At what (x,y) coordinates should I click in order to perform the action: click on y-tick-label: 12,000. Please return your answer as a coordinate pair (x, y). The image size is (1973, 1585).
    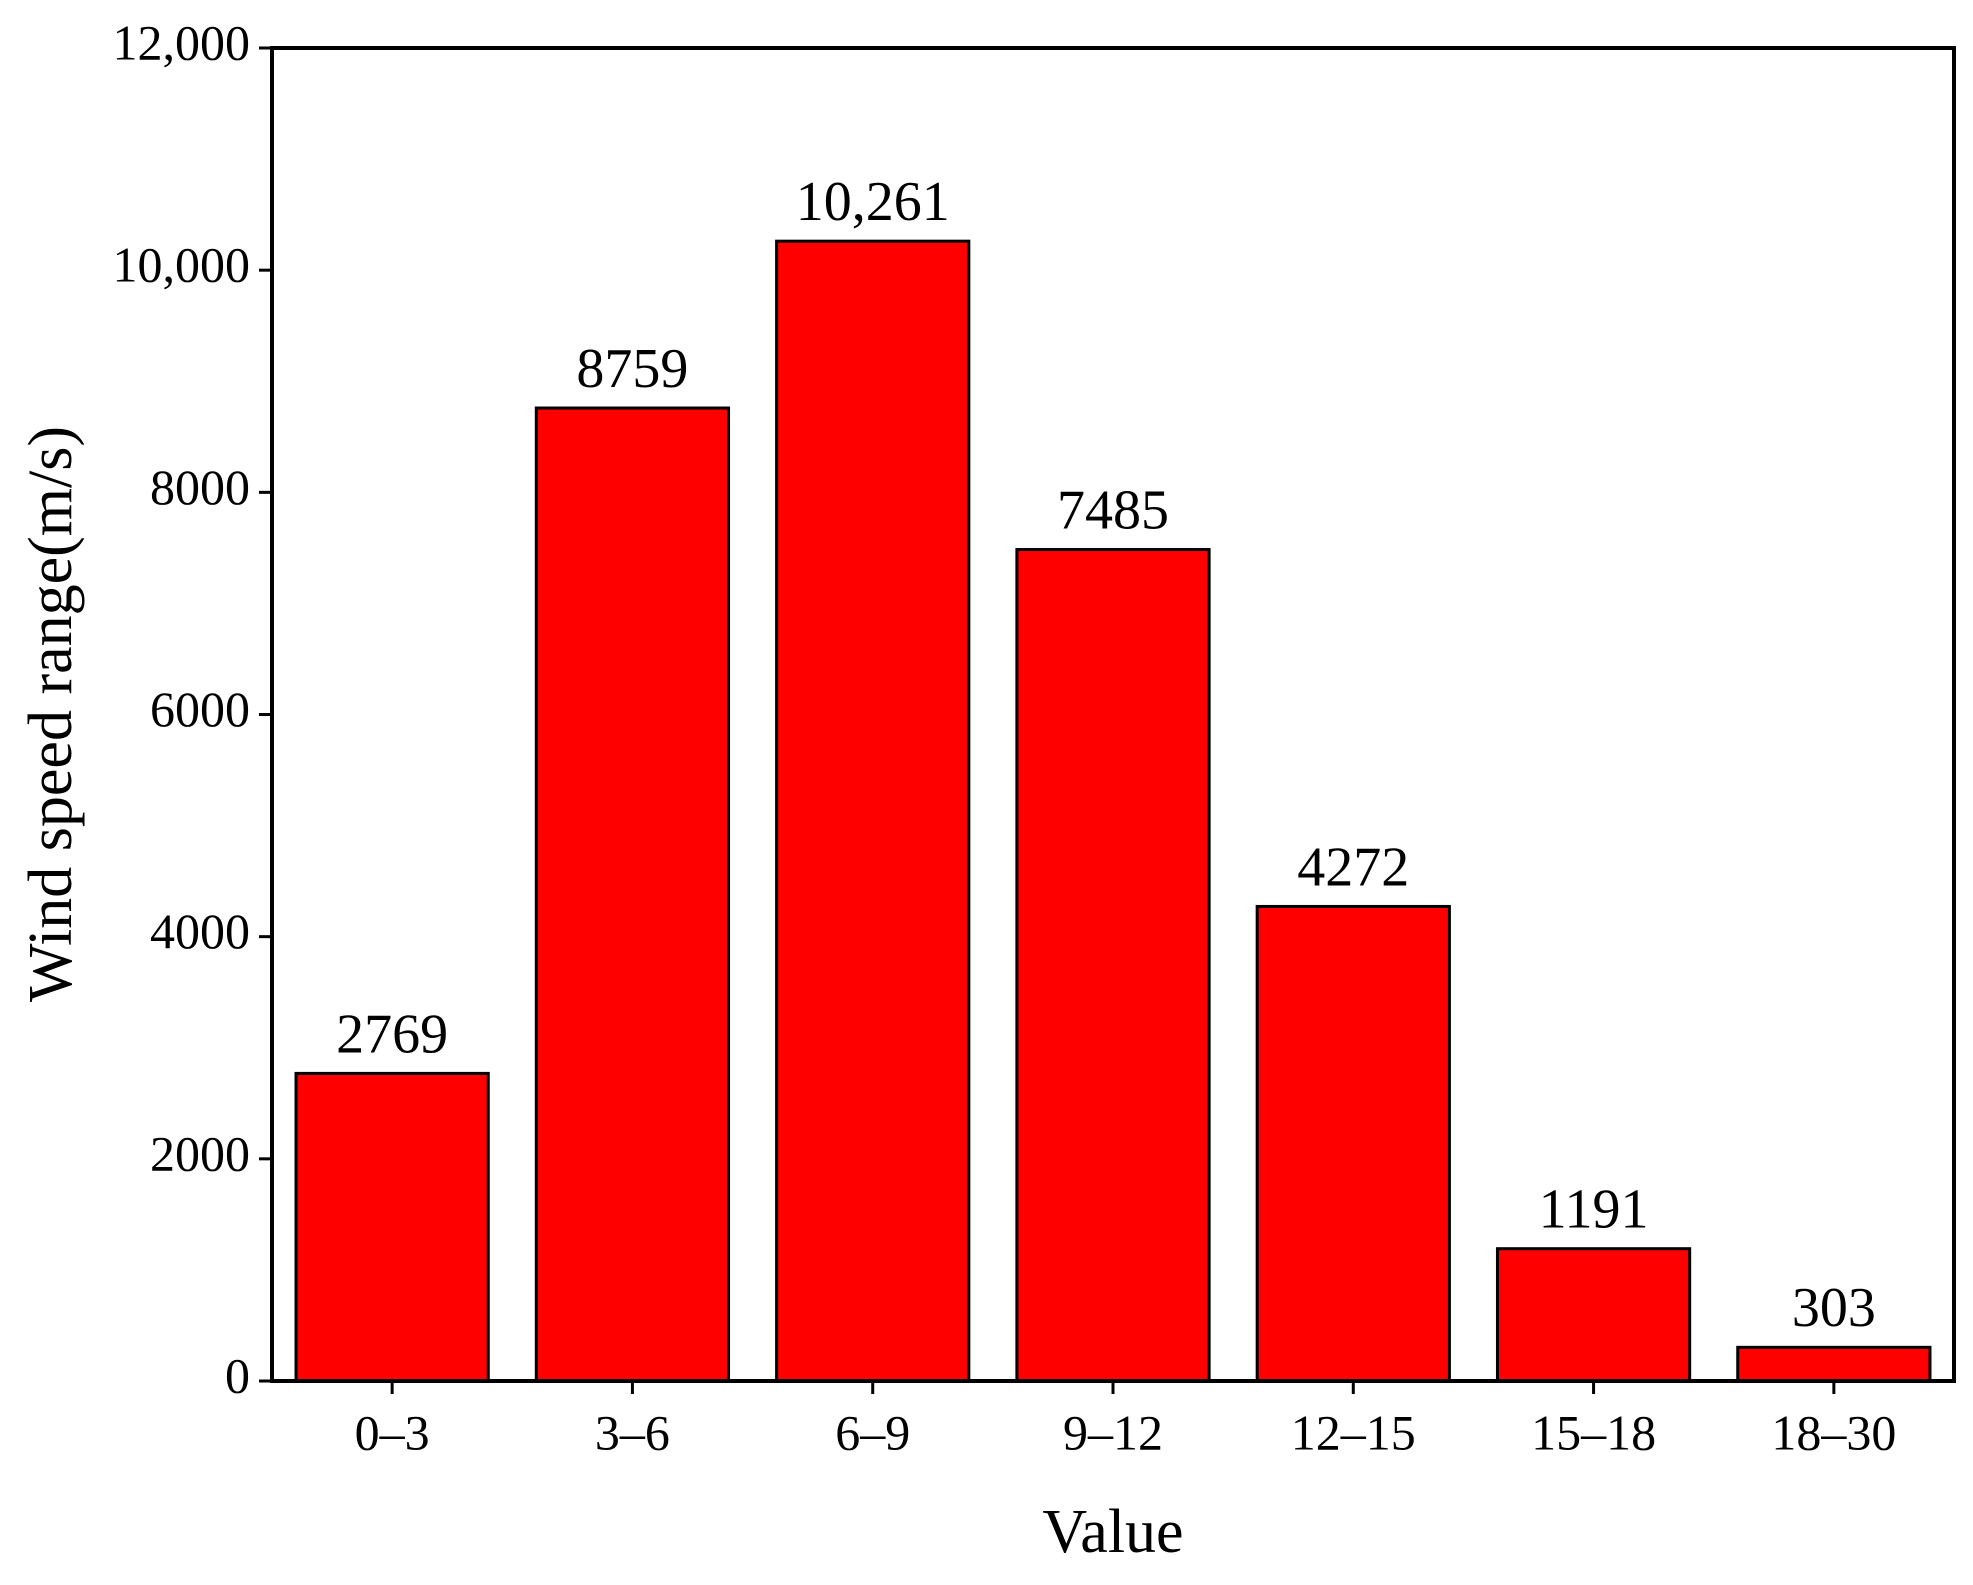
    Looking at the image, I should click on (182, 42).